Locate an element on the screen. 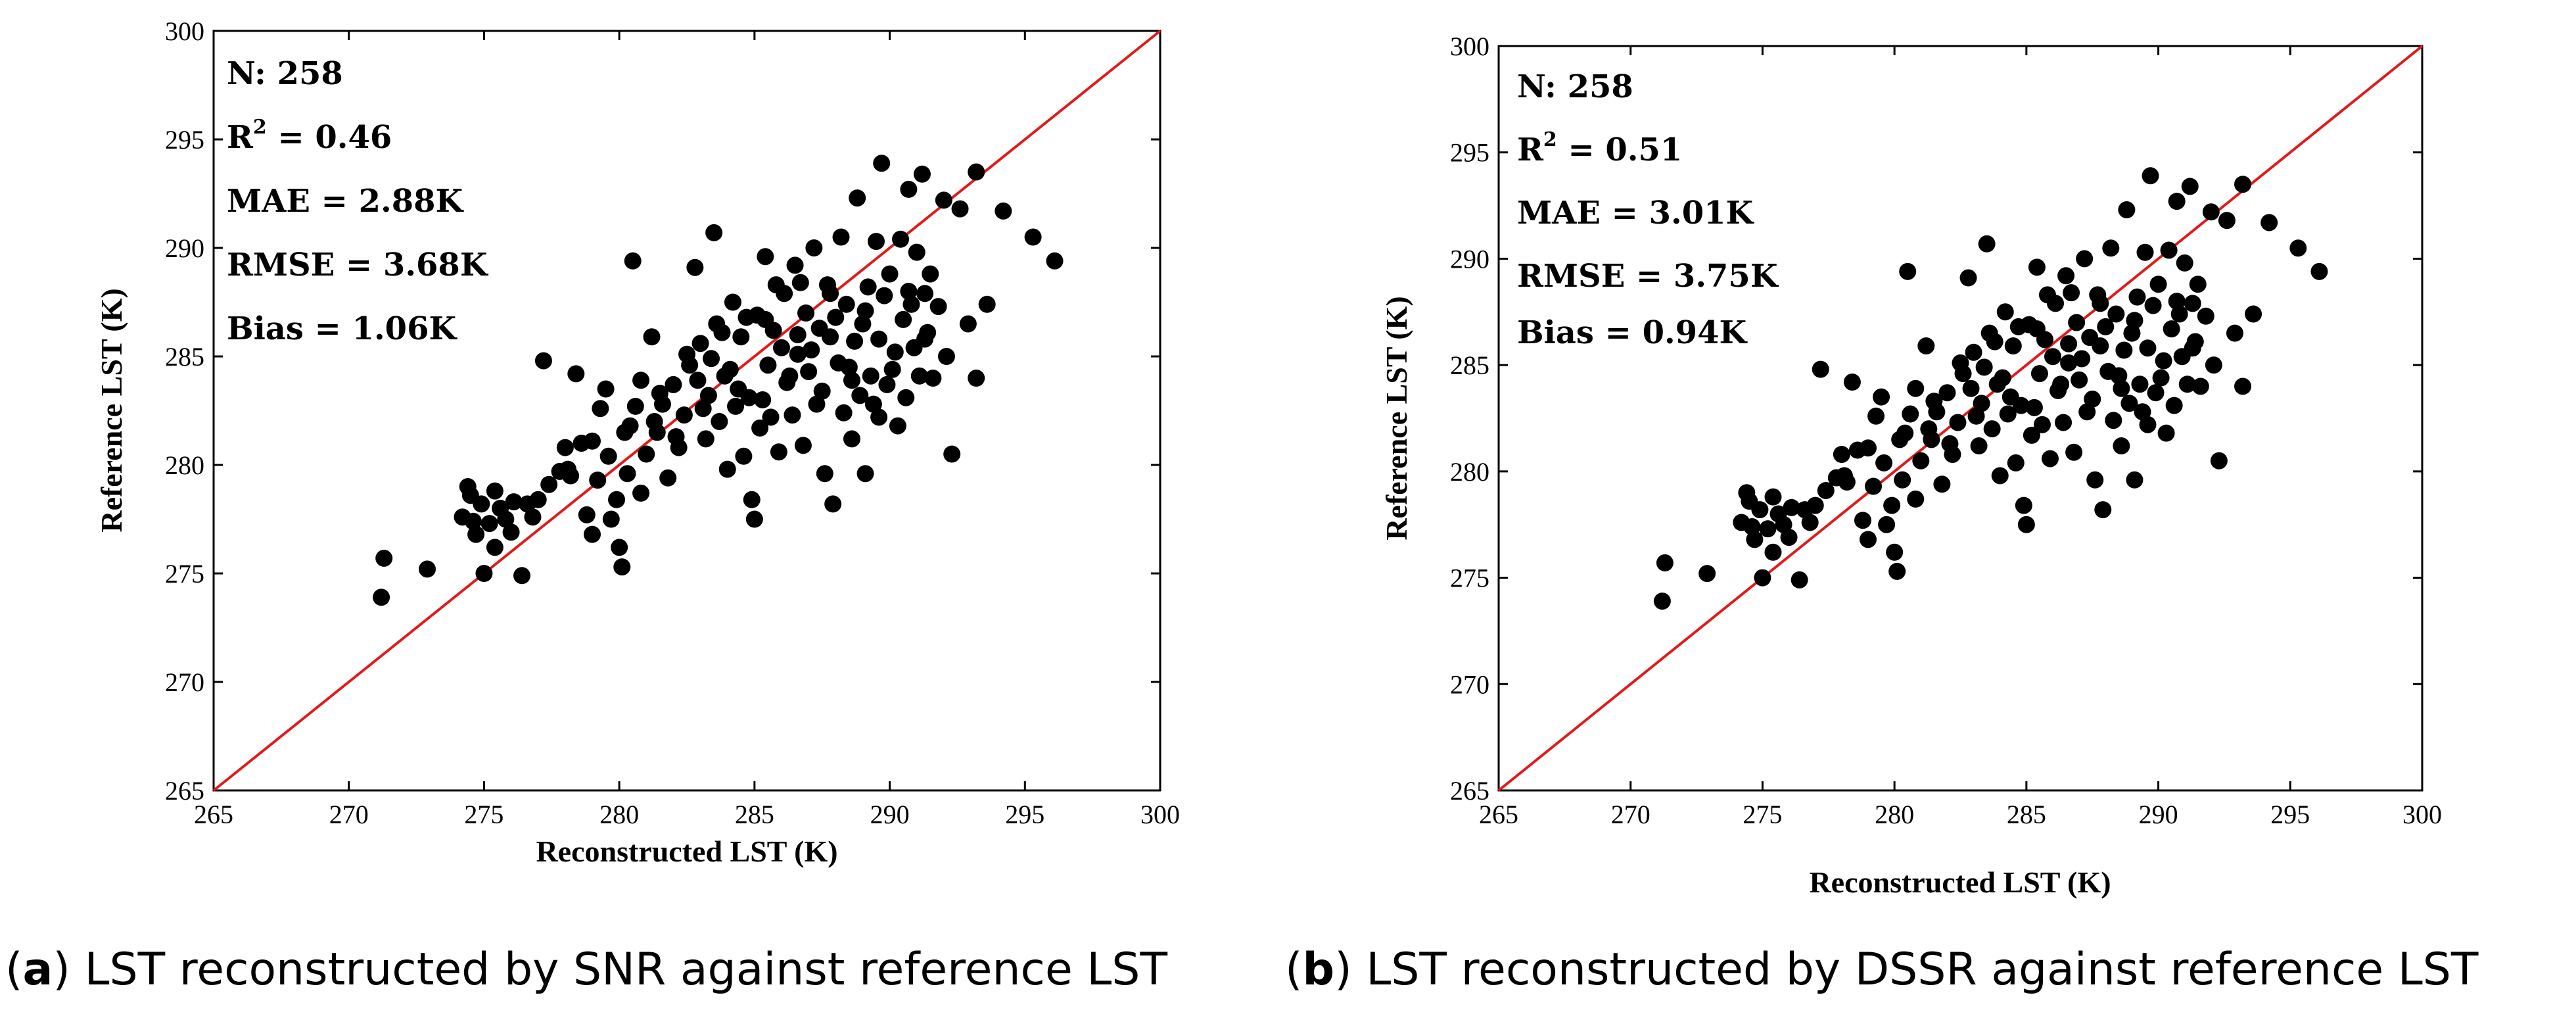 This screenshot has width=2576, height=1016. caption-a-open: ( is located at coordinates (14, 970).